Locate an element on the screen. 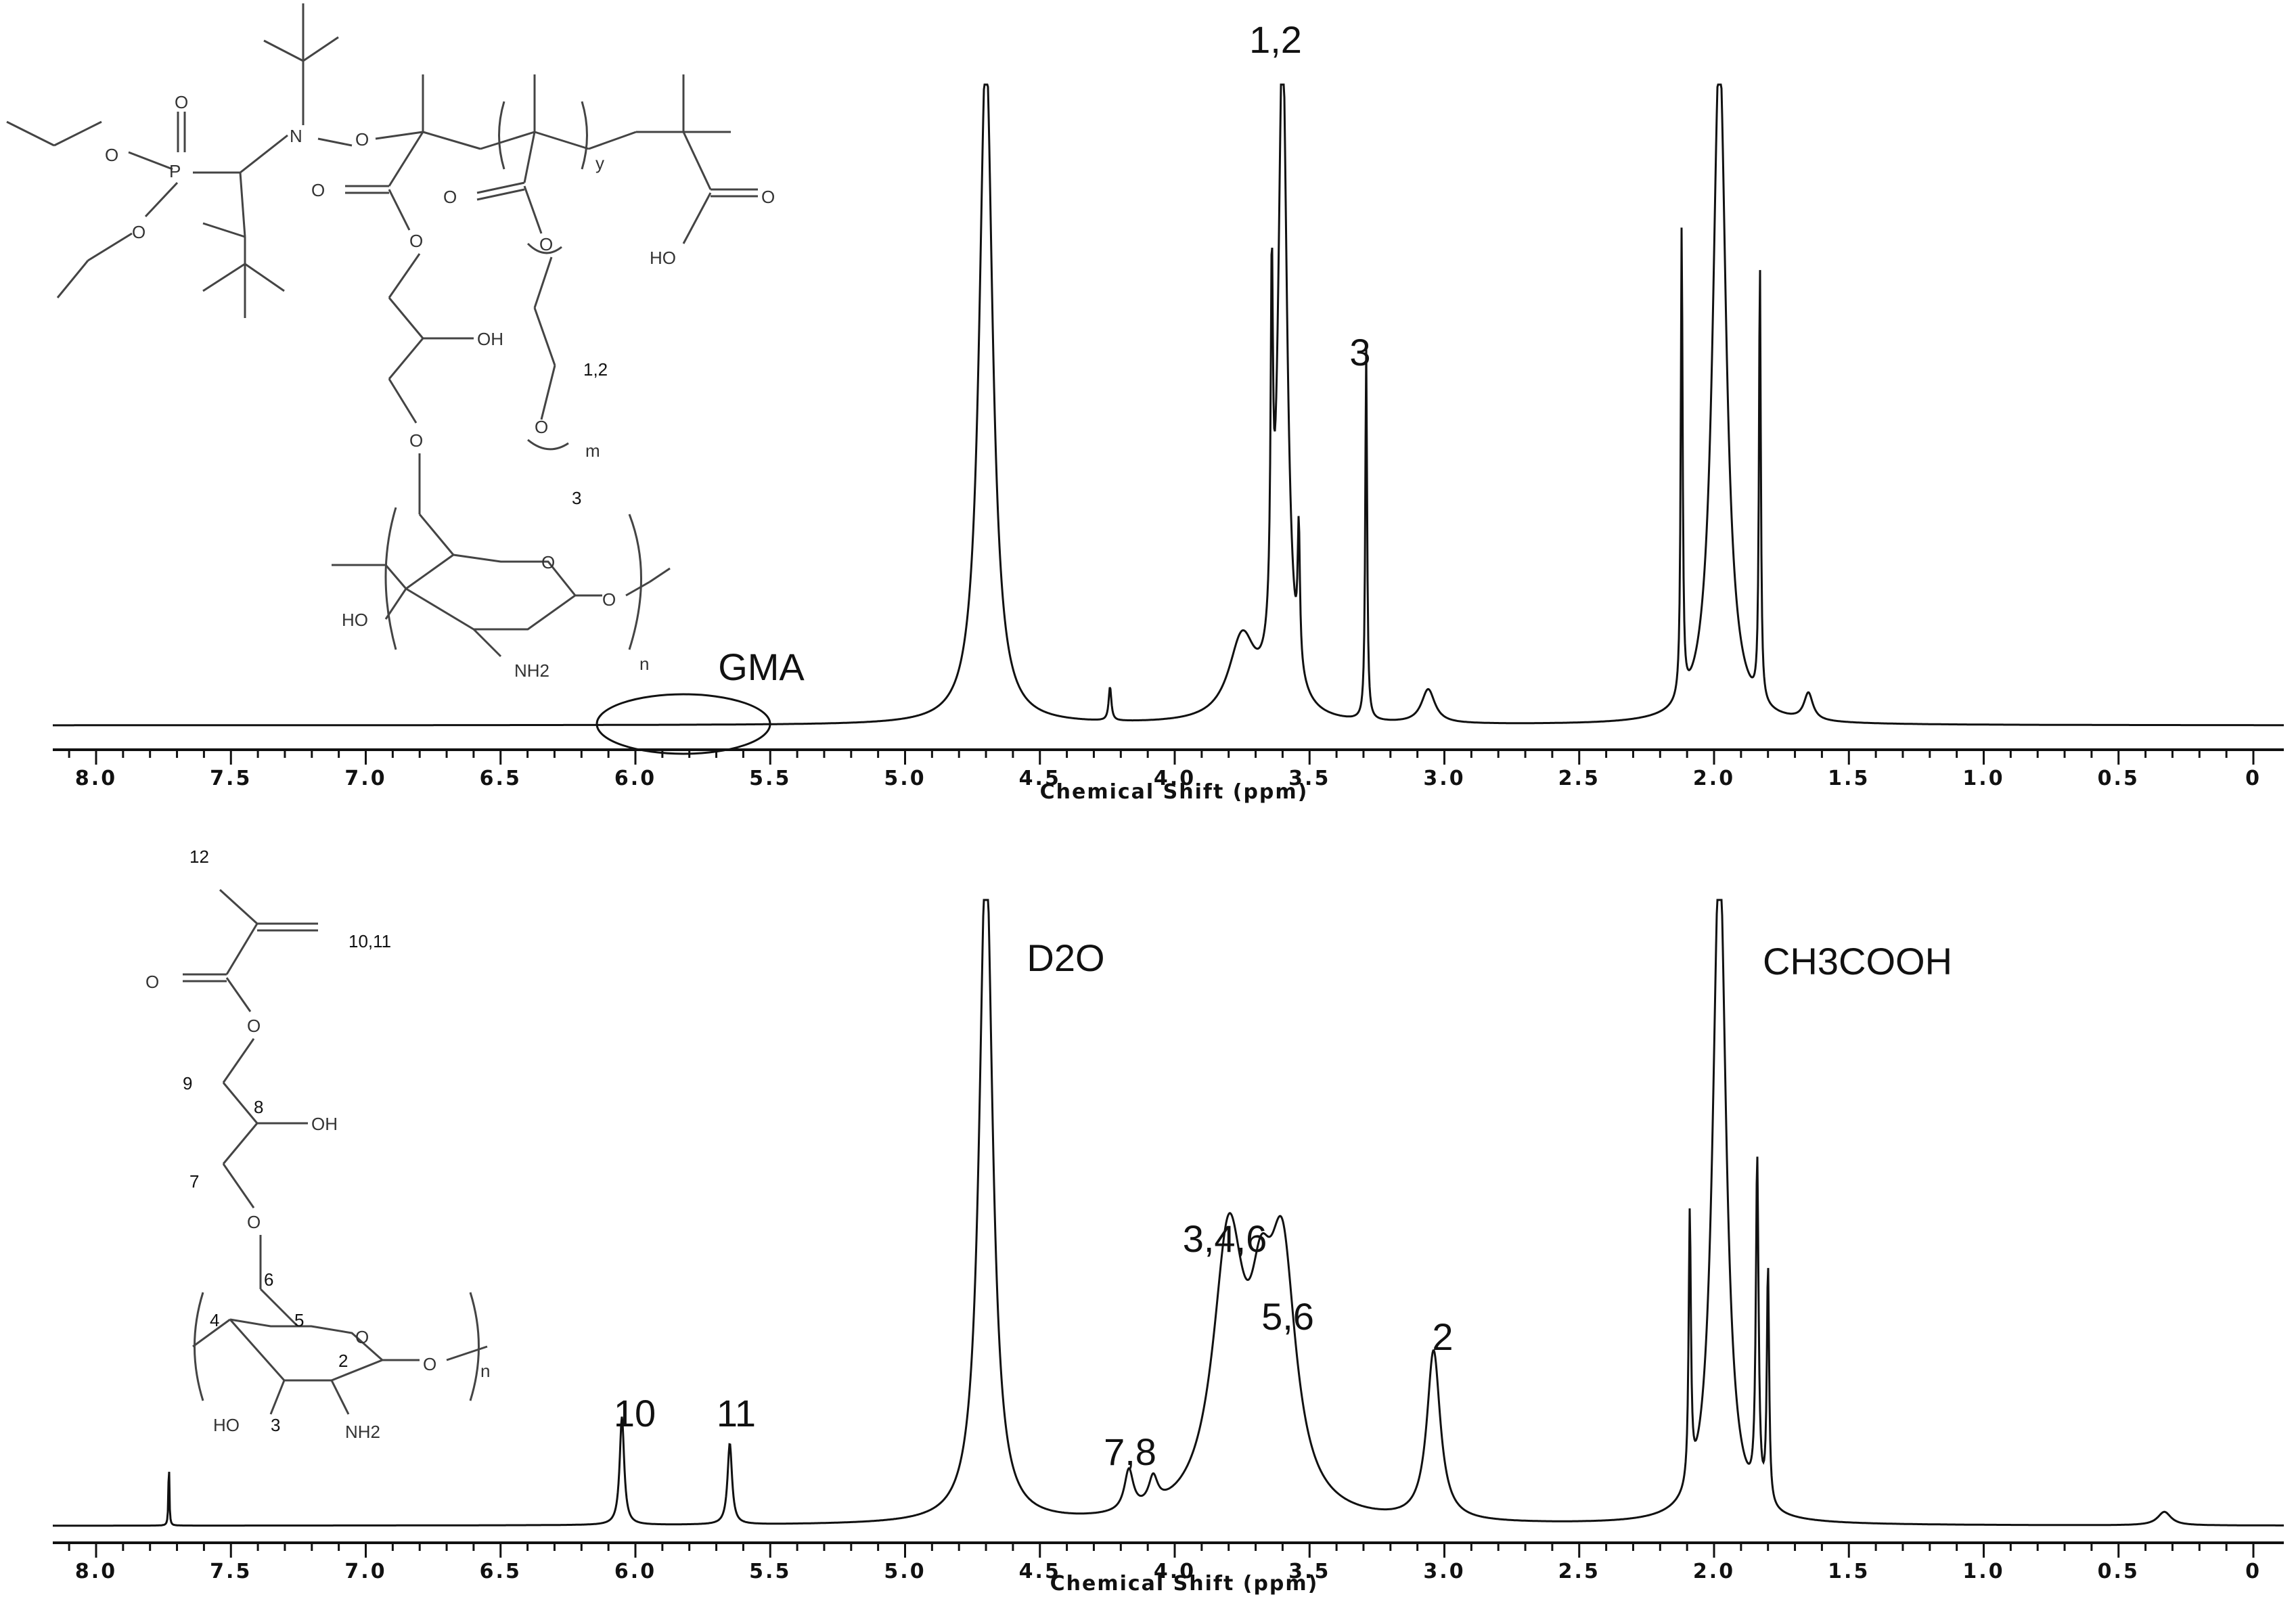 This screenshot has height=1603, width=2296. struct-bottom-label-6: 6 is located at coordinates (268, 1280).